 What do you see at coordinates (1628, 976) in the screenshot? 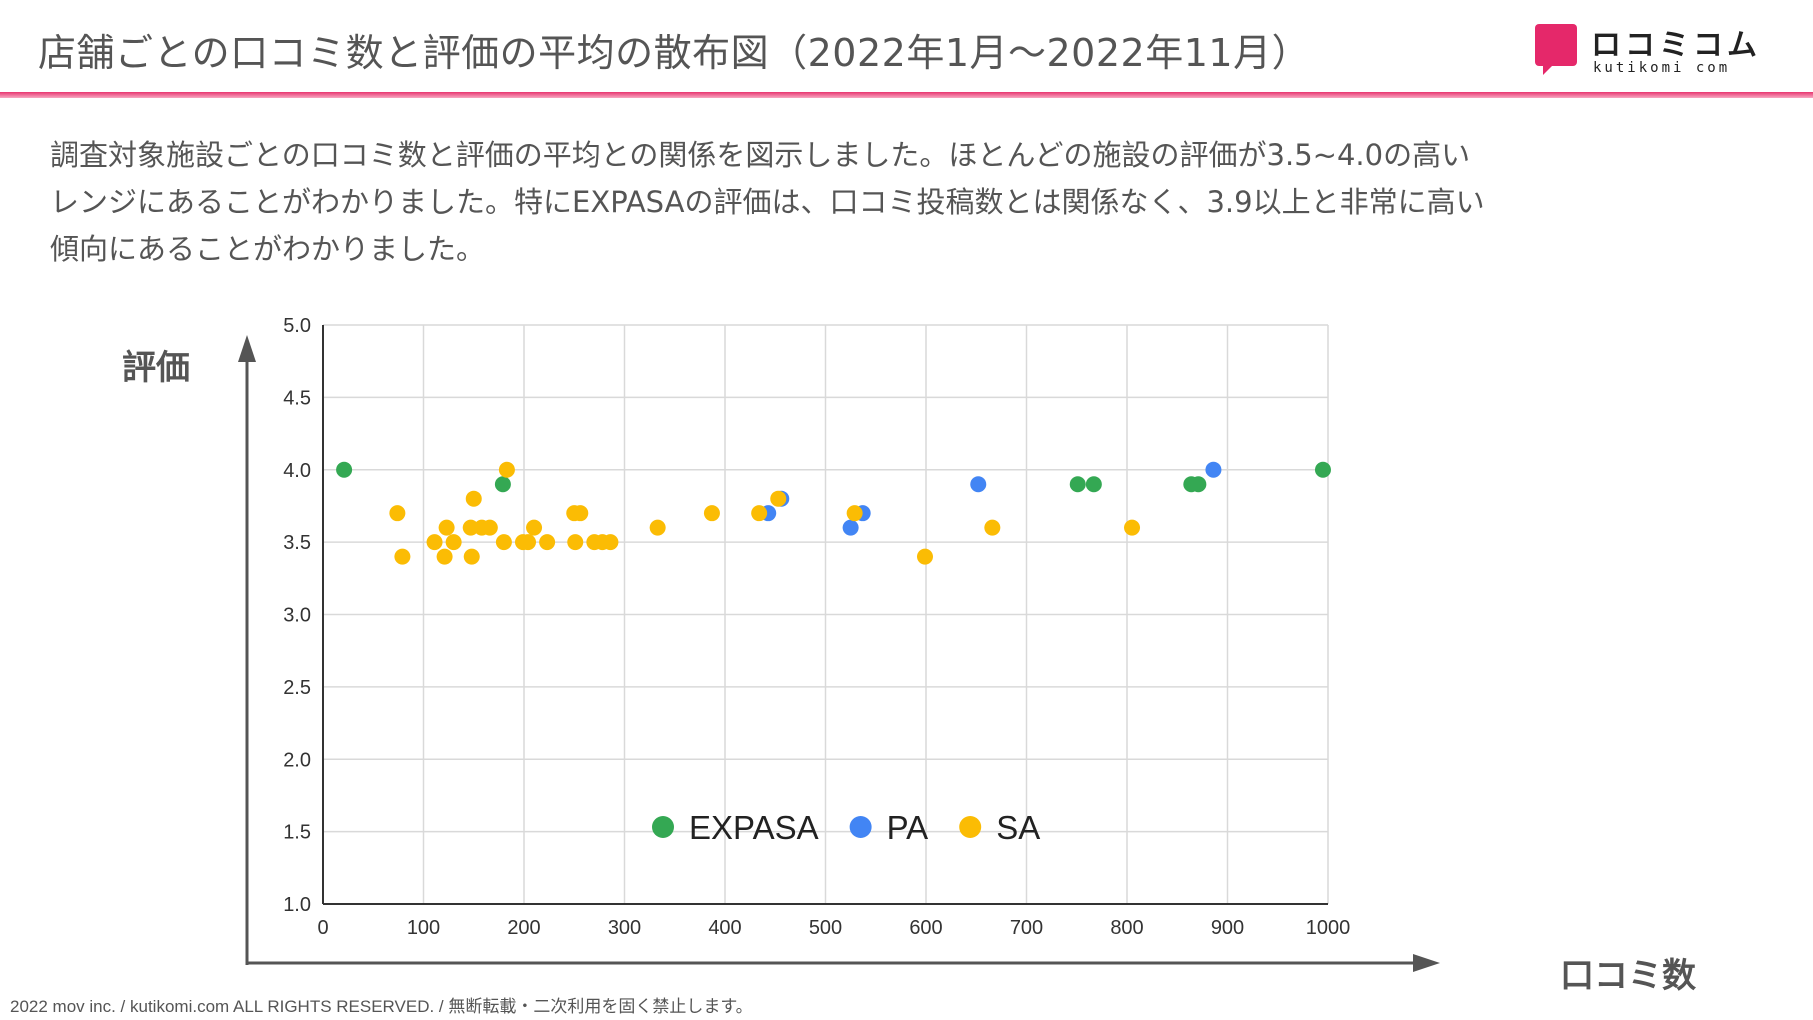
I see `x-axis-title: 口コミ数` at bounding box center [1628, 976].